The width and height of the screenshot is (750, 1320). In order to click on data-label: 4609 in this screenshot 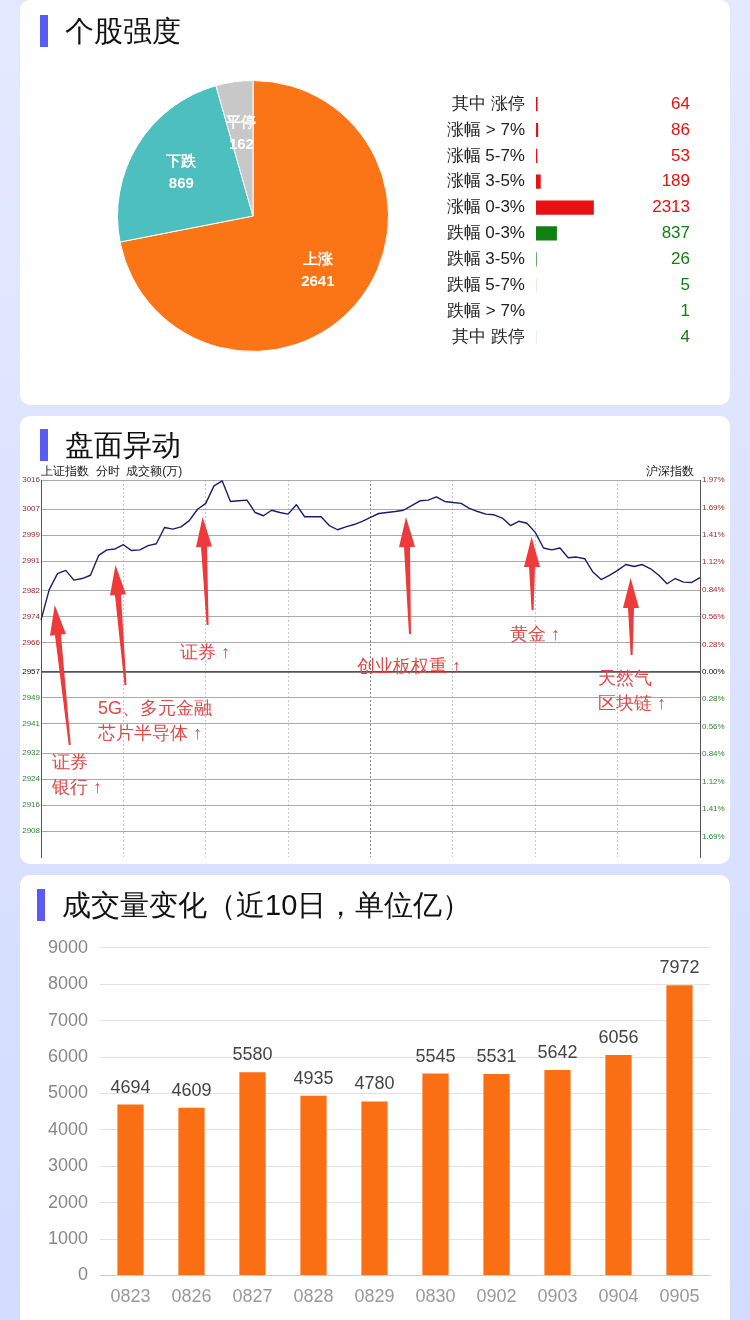, I will do `click(191, 1089)`.